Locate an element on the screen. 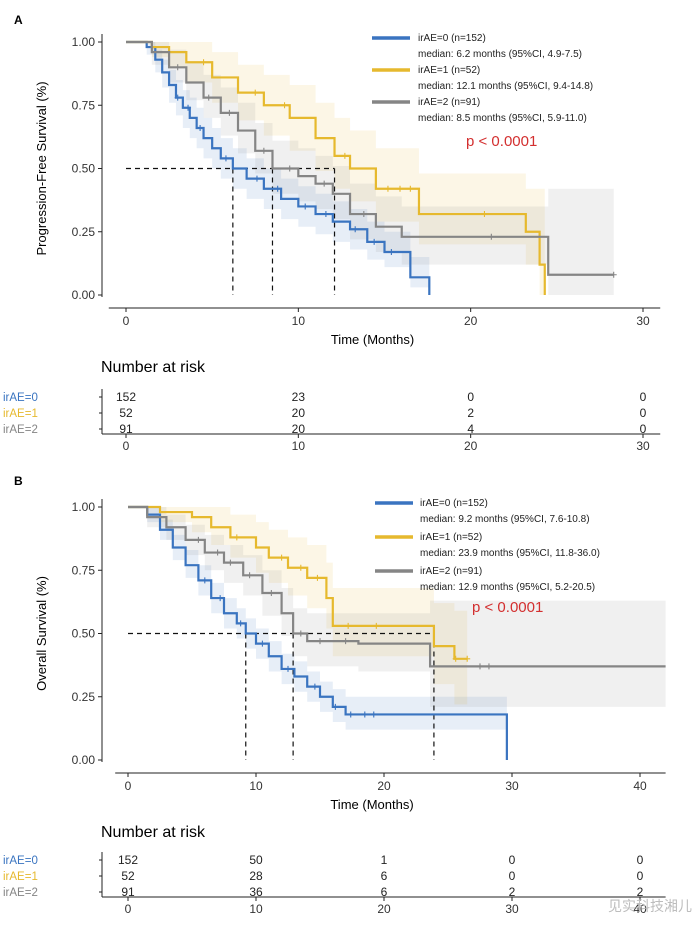  risk-count: 36 is located at coordinates (256, 892).